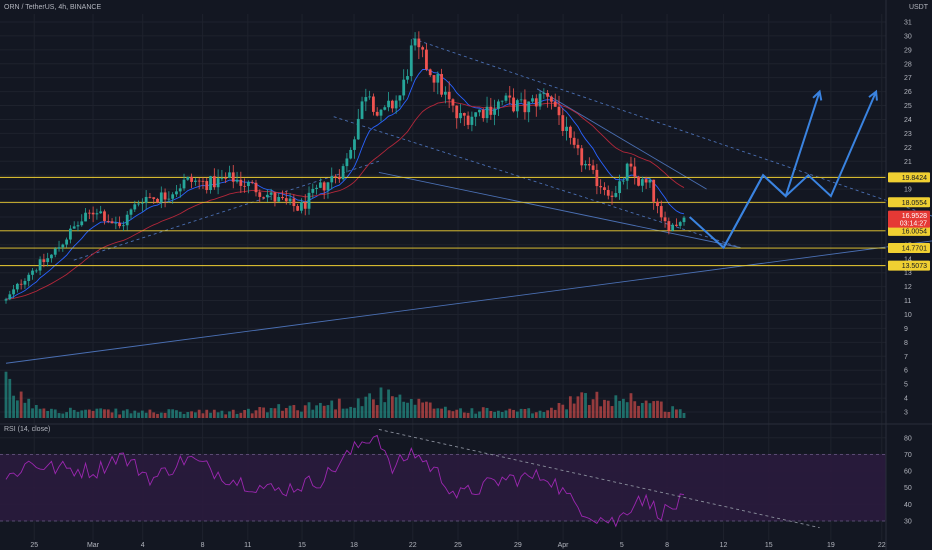  What do you see at coordinates (914, 266) in the screenshot?
I see `price-level-badge-label: 13.5073` at bounding box center [914, 266].